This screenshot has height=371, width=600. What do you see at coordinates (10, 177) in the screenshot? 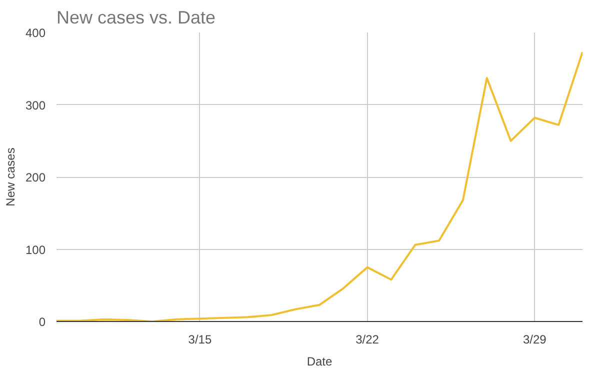
I see `y-axis-title: New cases` at bounding box center [10, 177].